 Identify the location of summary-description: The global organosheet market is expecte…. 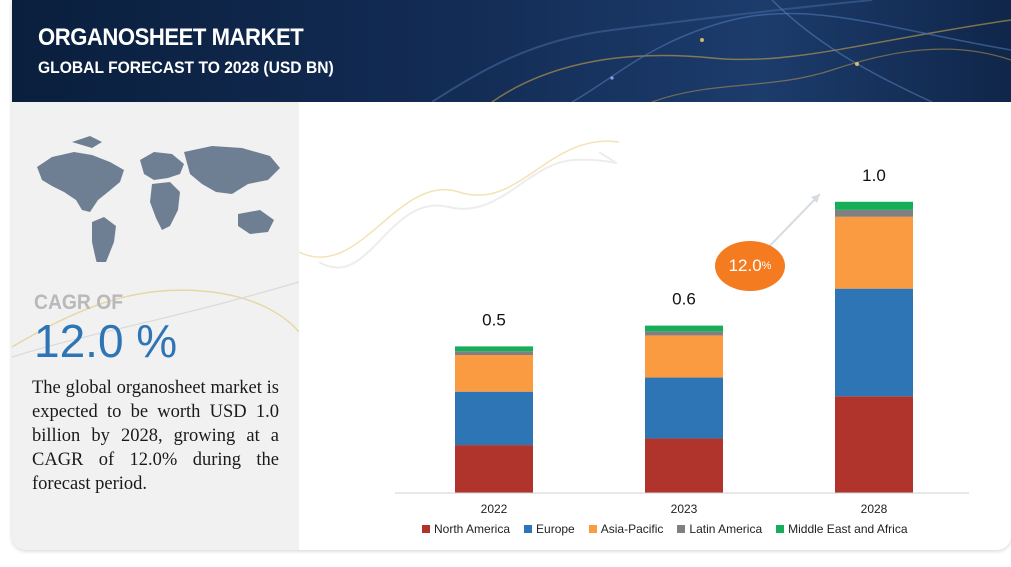
(155, 436).